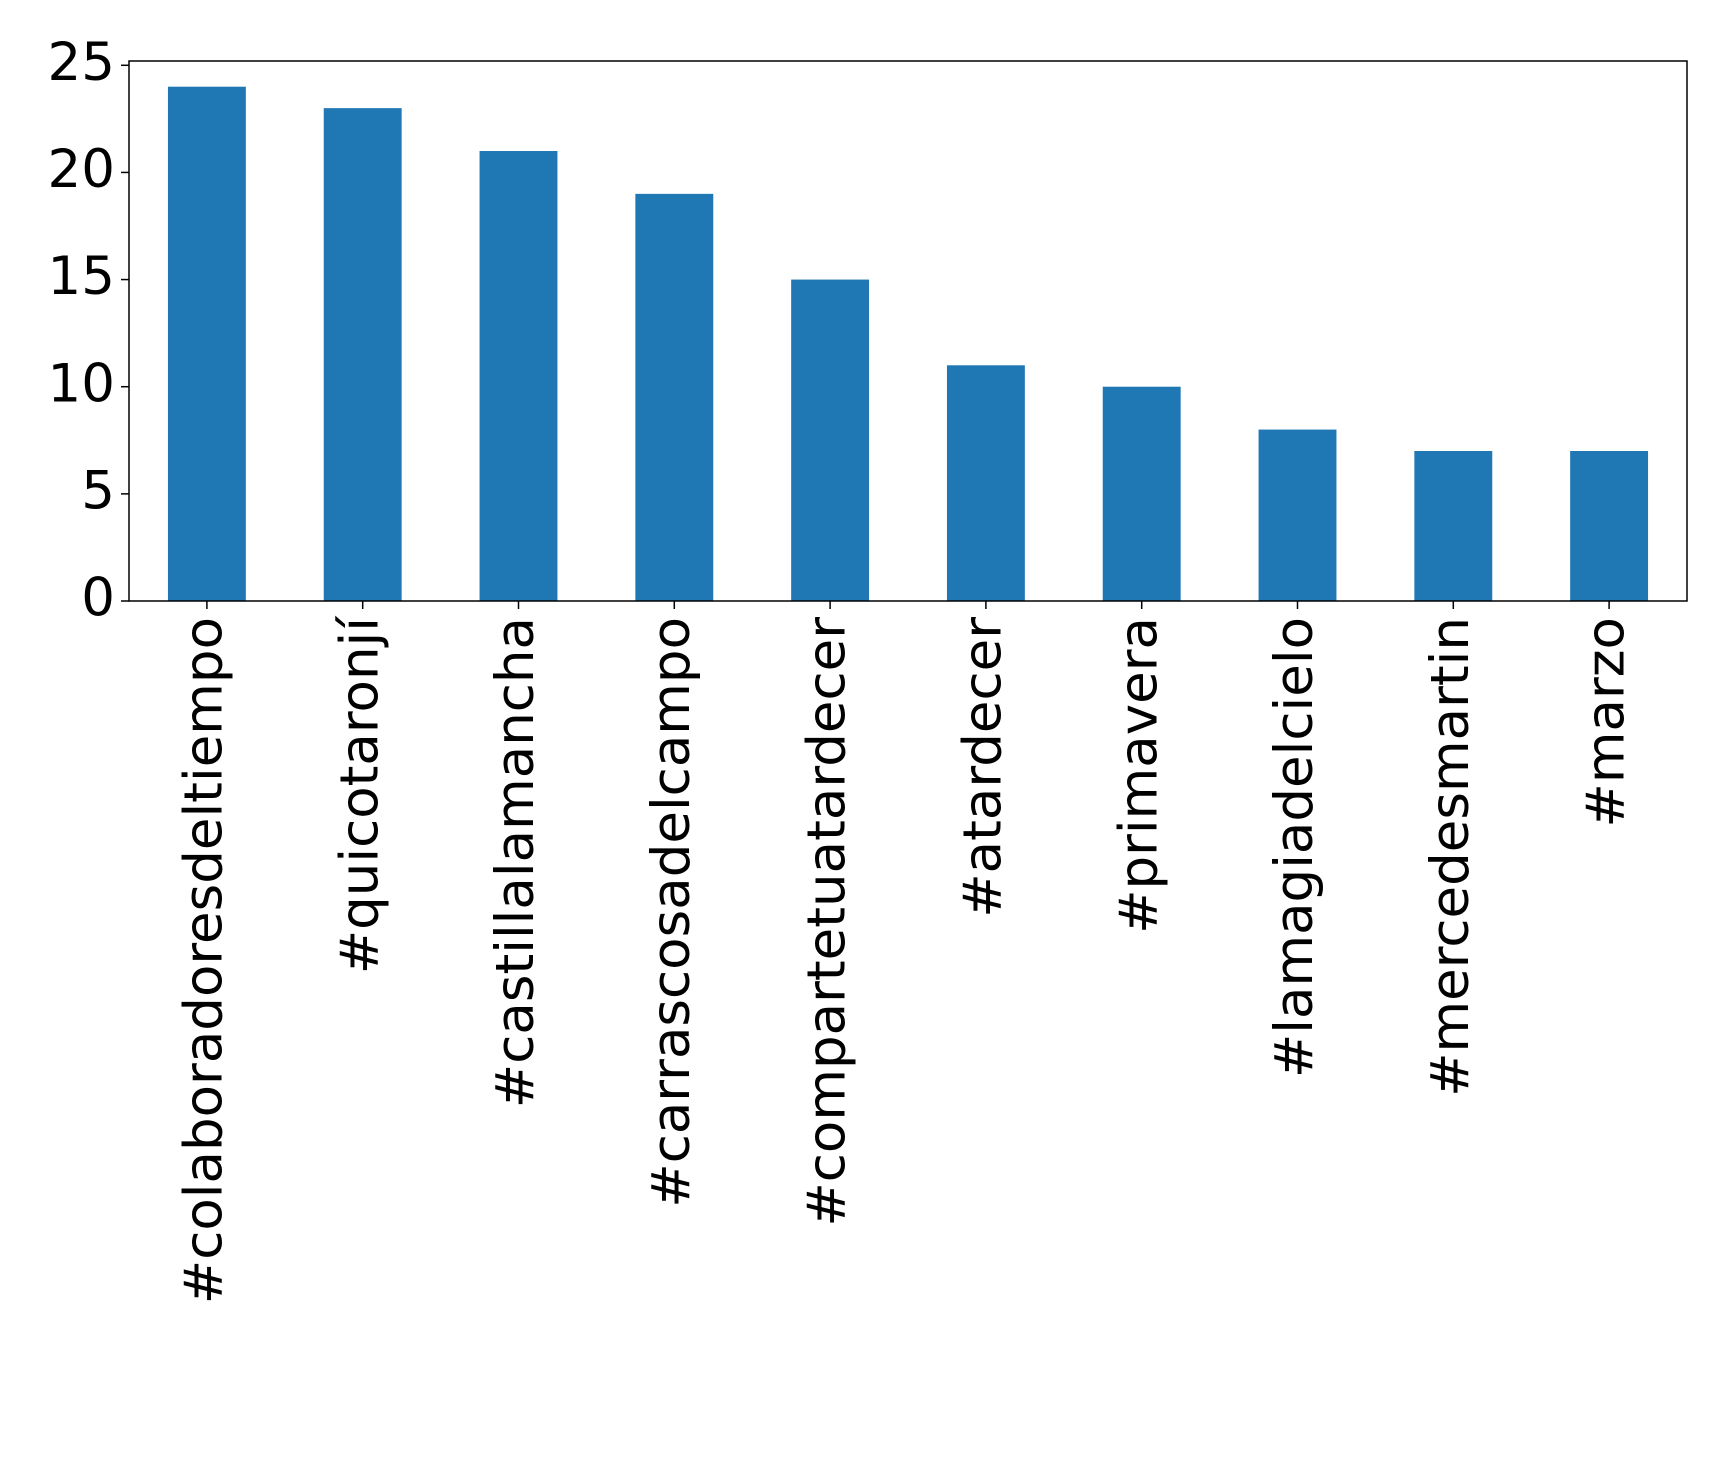 Image resolution: width=1719 pixels, height=1458 pixels. Describe the element at coordinates (671, 912) in the screenshot. I see `x-tick-label: #carrascosadelcampo` at that location.